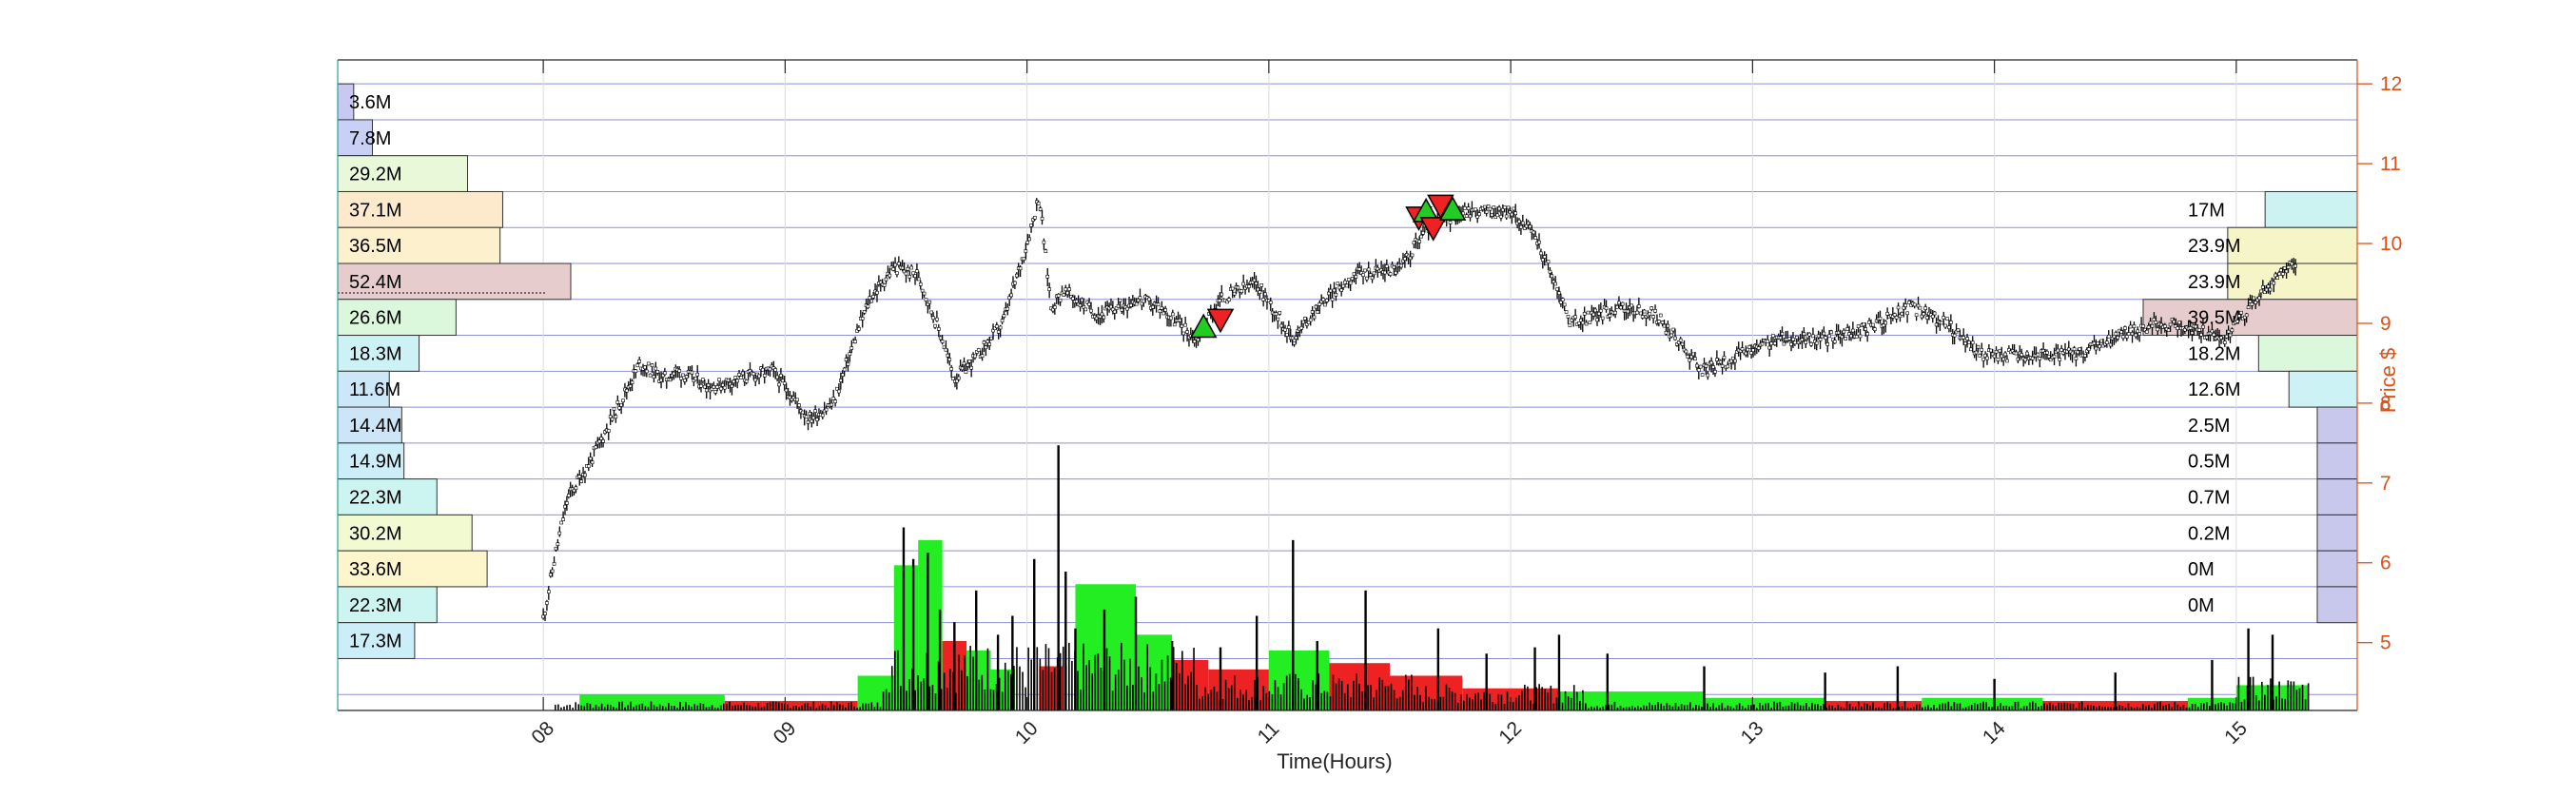 The width and height of the screenshot is (2576, 797). Describe the element at coordinates (2385, 324) in the screenshot. I see `y-tick-label: 9` at that location.